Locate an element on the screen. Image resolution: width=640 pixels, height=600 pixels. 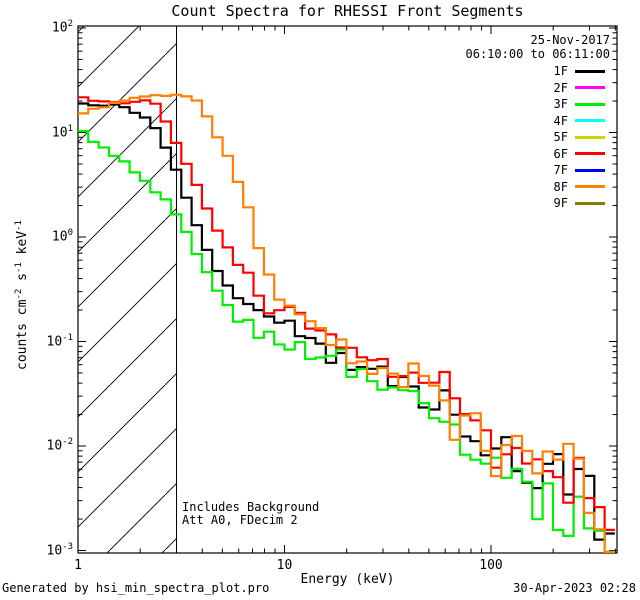
legend-label-7F: 7F is located at coordinates (560, 170).